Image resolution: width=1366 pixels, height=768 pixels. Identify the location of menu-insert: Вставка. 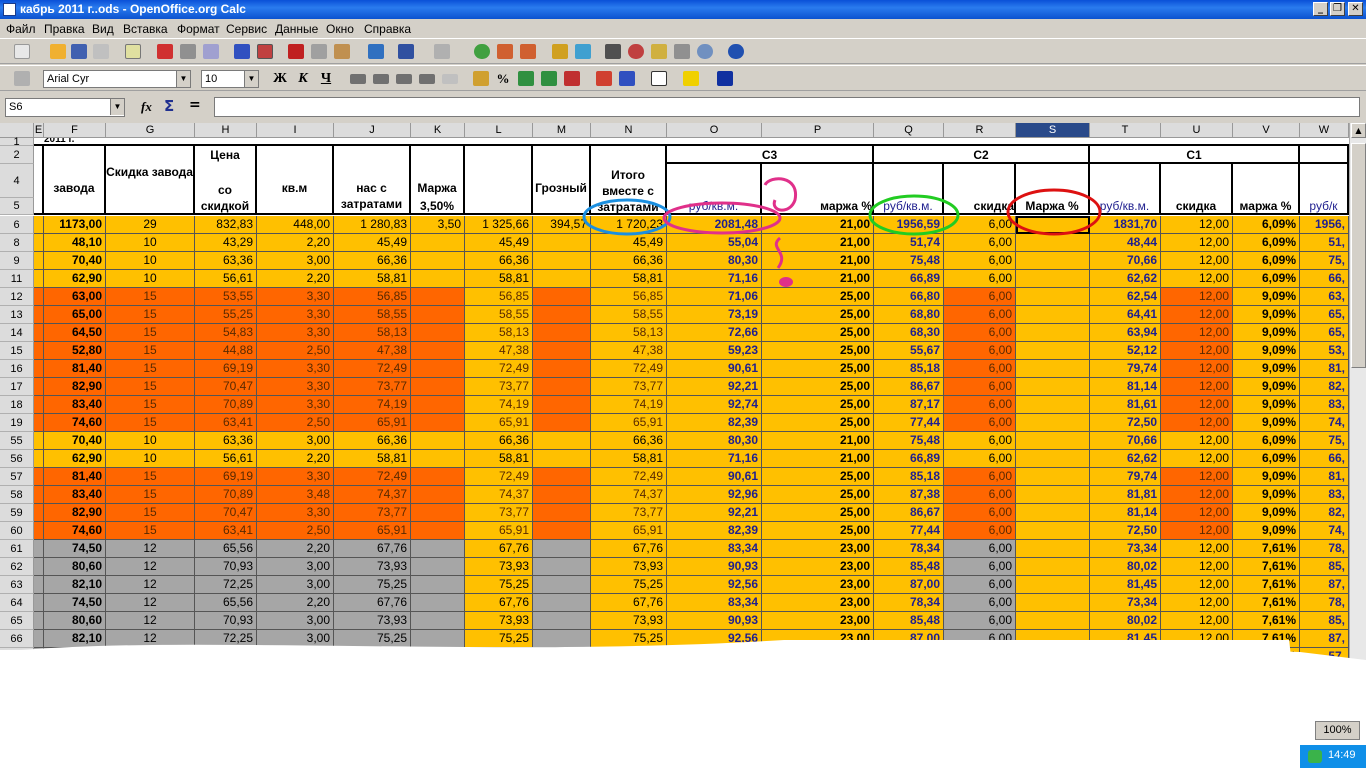
(145, 29).